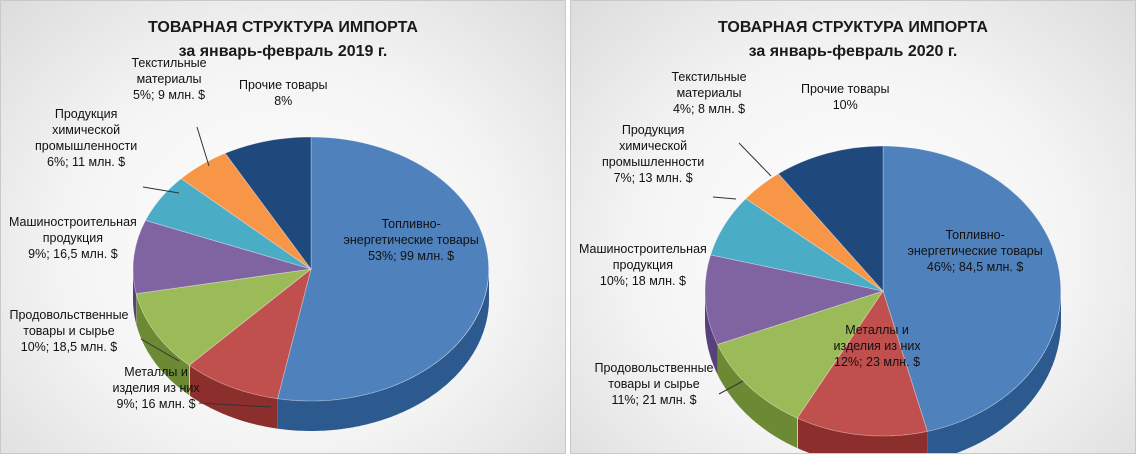 The image size is (1136, 454). Describe the element at coordinates (877, 362) in the screenshot. I see `data-label-line: 12%; 23 млн. $` at that location.